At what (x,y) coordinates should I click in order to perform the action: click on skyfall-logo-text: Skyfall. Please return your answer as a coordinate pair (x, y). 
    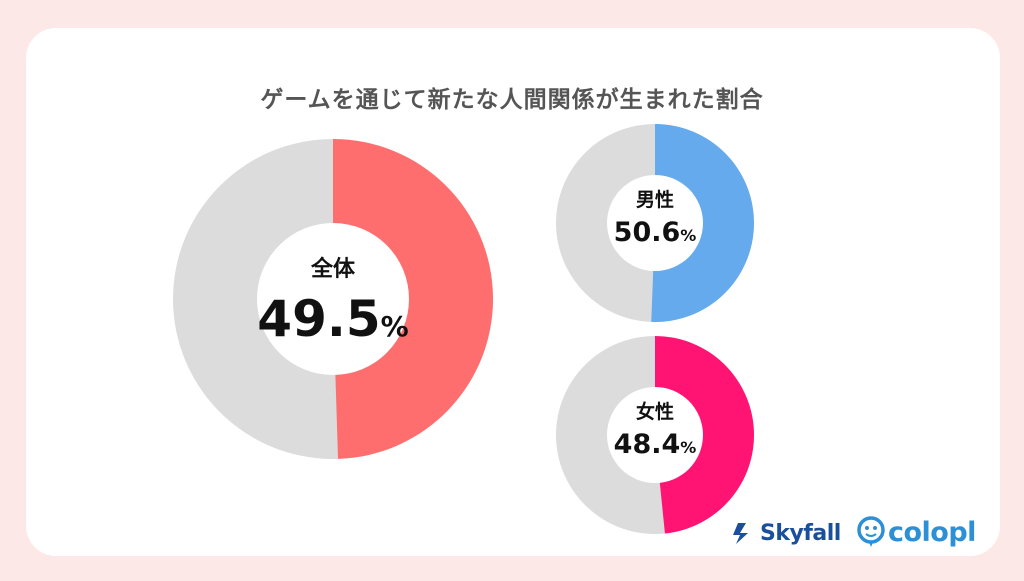
    Looking at the image, I should click on (800, 533).